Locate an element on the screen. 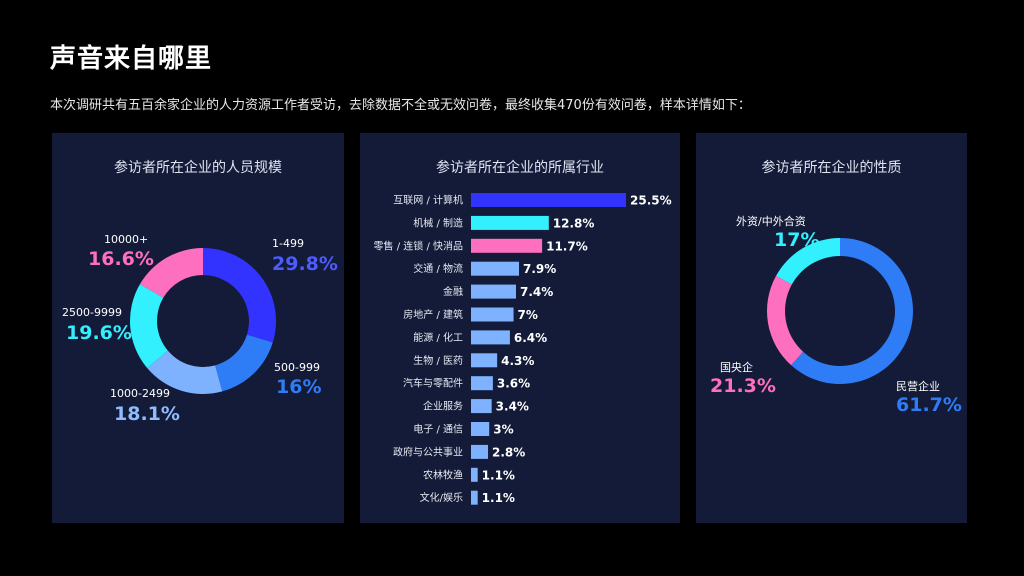 The image size is (1024, 576). bar-category-label: 农林牧渔 is located at coordinates (443, 474).